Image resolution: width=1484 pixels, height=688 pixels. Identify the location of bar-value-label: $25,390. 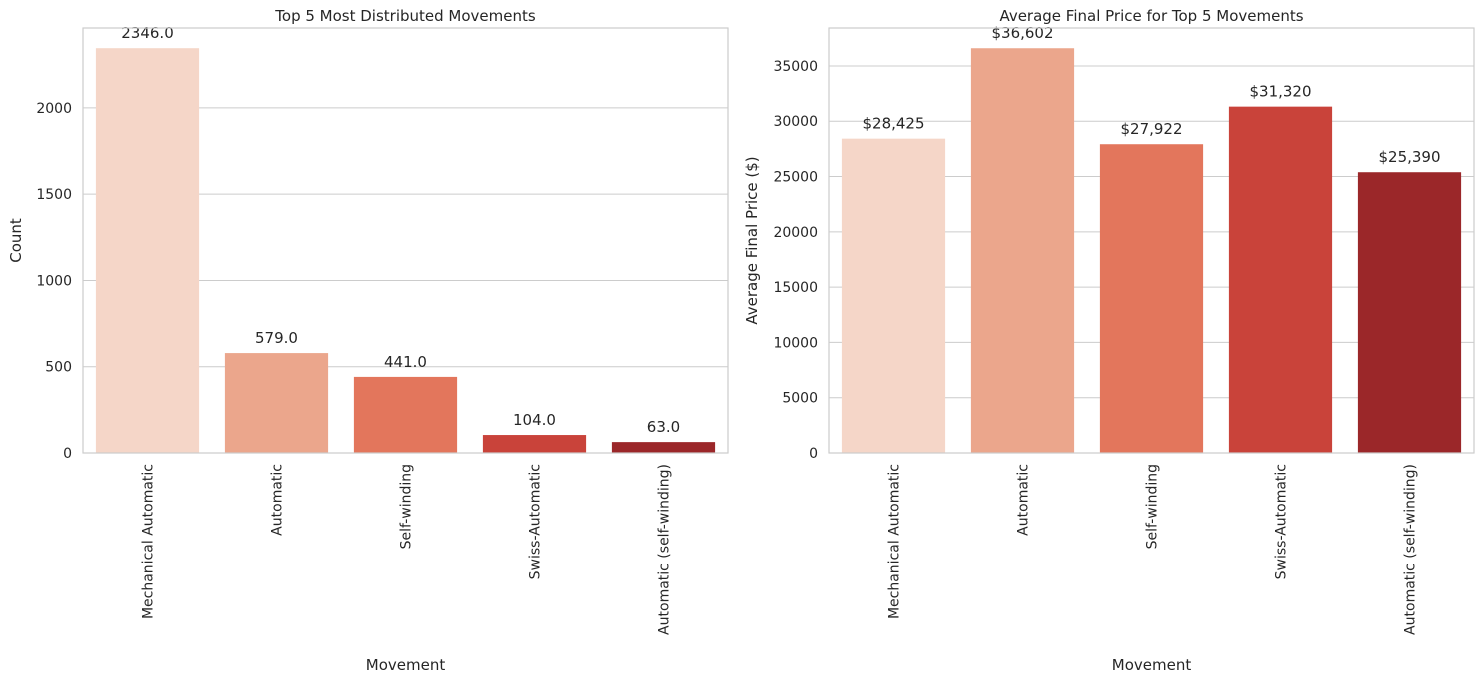
(1409, 157).